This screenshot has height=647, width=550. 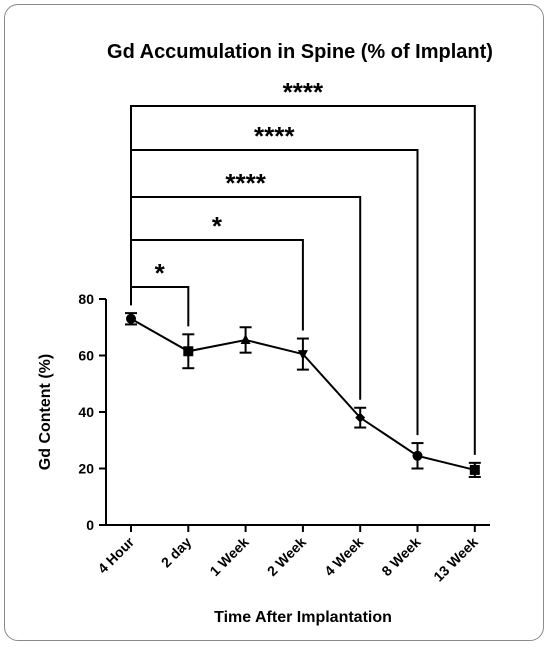 What do you see at coordinates (455, 559) in the screenshot?
I see `x-tick-label: 13 Week` at bounding box center [455, 559].